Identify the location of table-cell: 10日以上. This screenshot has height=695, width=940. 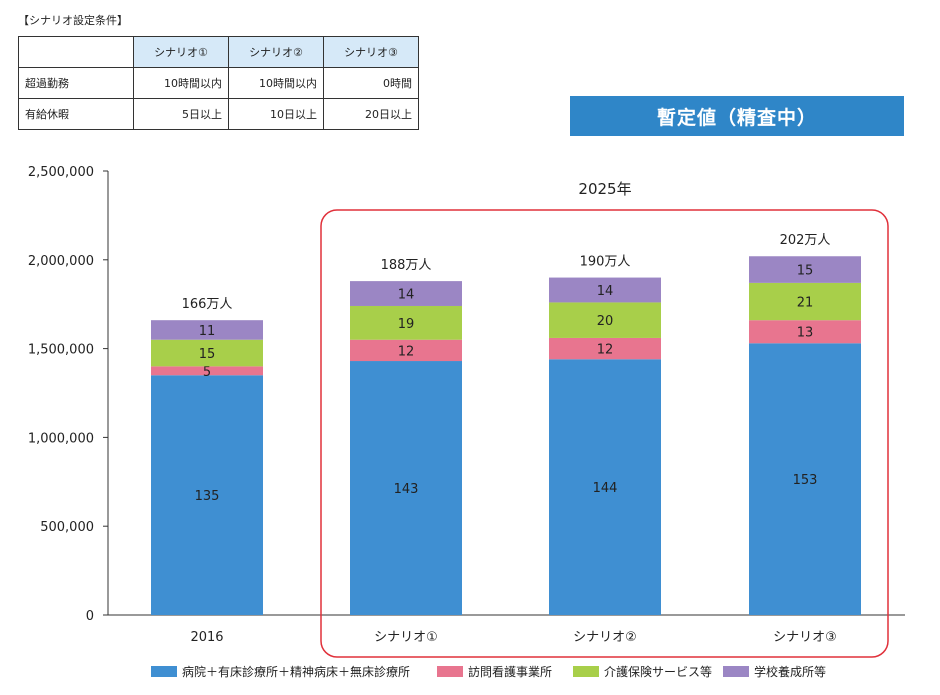
(276, 114).